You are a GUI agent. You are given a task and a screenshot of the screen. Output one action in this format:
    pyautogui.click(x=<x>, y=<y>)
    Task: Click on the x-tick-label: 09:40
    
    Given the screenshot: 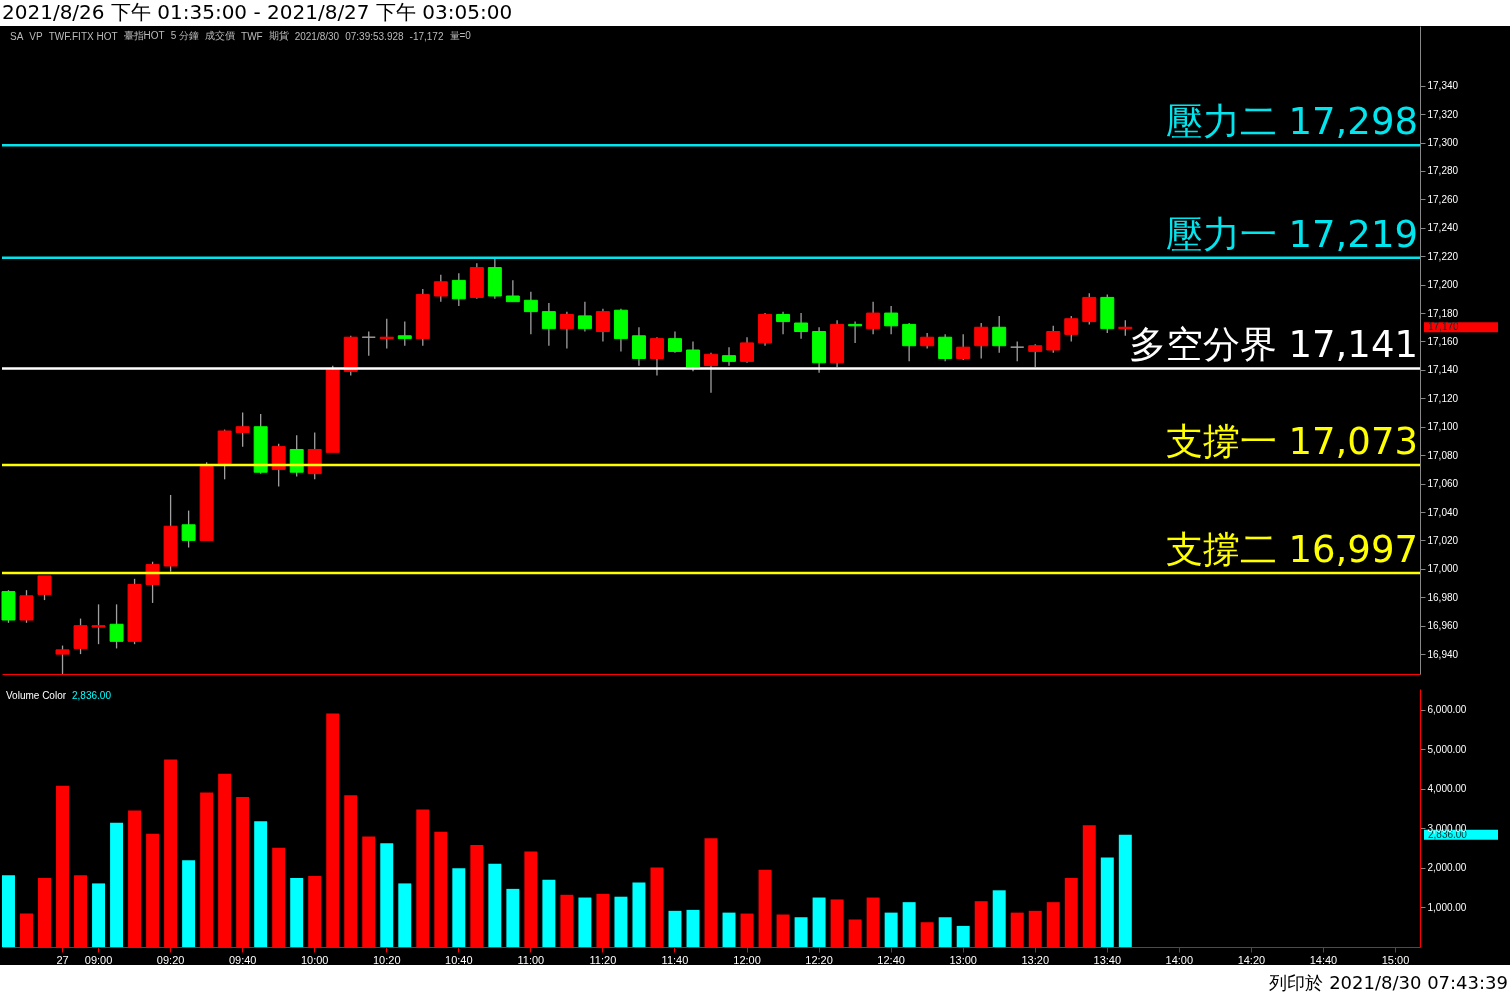 What is the action you would take?
    pyautogui.click(x=242, y=959)
    